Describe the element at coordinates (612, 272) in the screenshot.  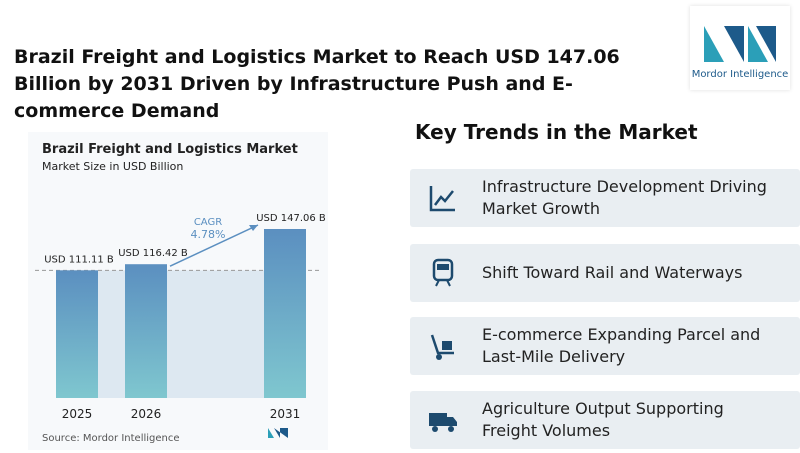
I see `trend-text: Shift Toward Rail and Waterways` at that location.